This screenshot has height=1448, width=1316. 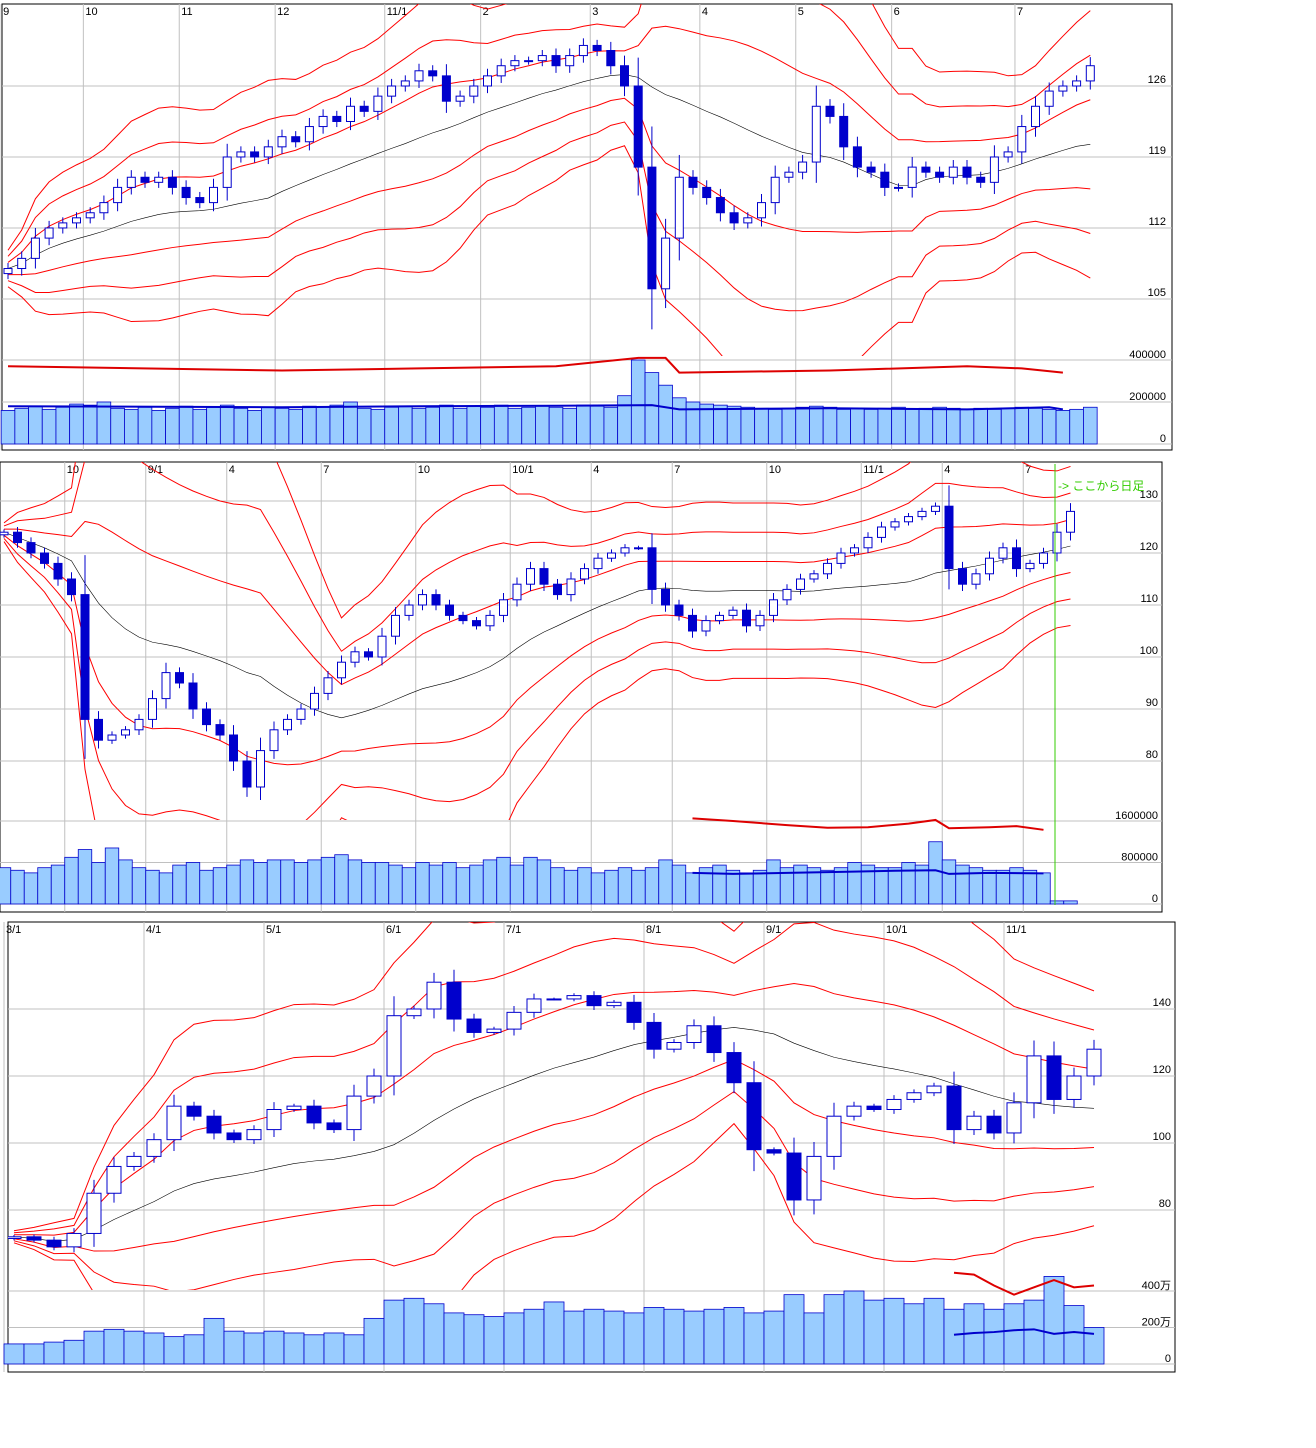 What do you see at coordinates (549, 250) in the screenshot?
I see `bollinger-band--3` at bounding box center [549, 250].